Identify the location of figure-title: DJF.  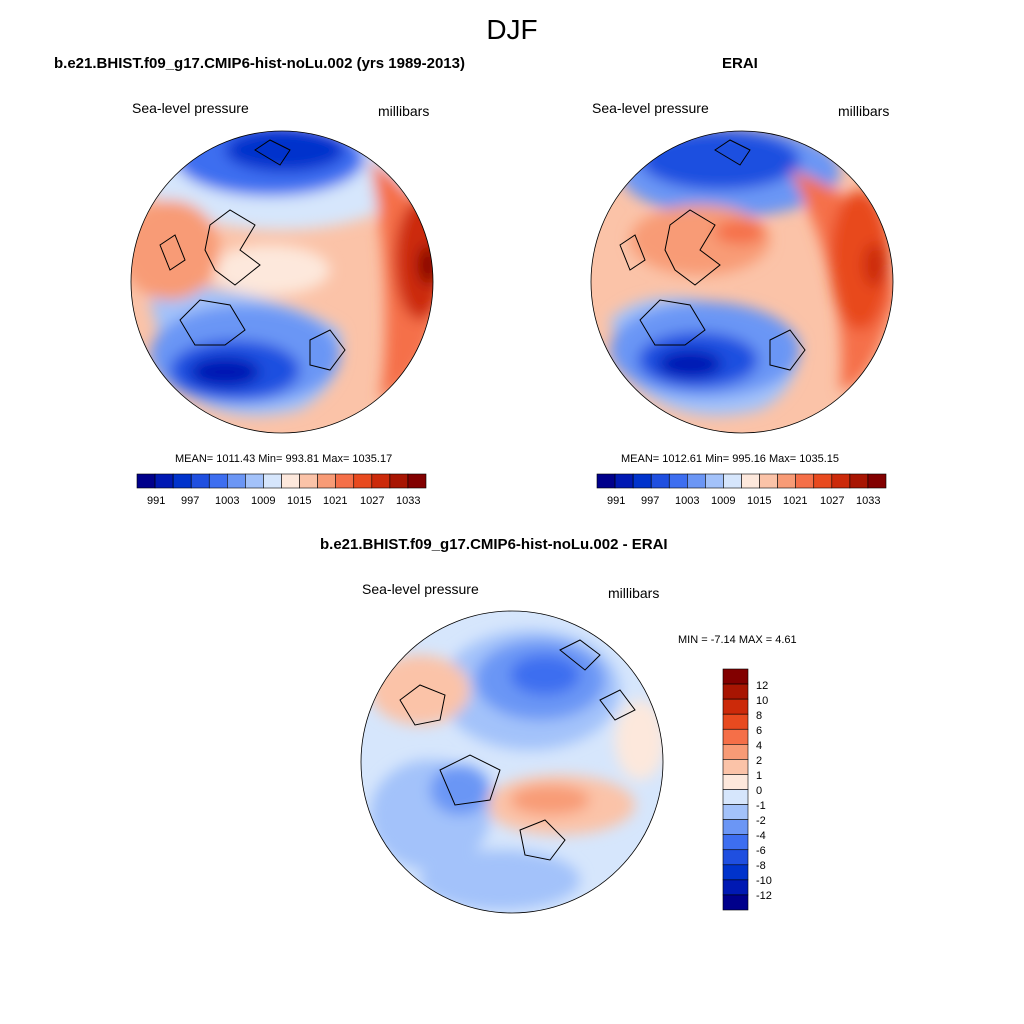
(512, 29).